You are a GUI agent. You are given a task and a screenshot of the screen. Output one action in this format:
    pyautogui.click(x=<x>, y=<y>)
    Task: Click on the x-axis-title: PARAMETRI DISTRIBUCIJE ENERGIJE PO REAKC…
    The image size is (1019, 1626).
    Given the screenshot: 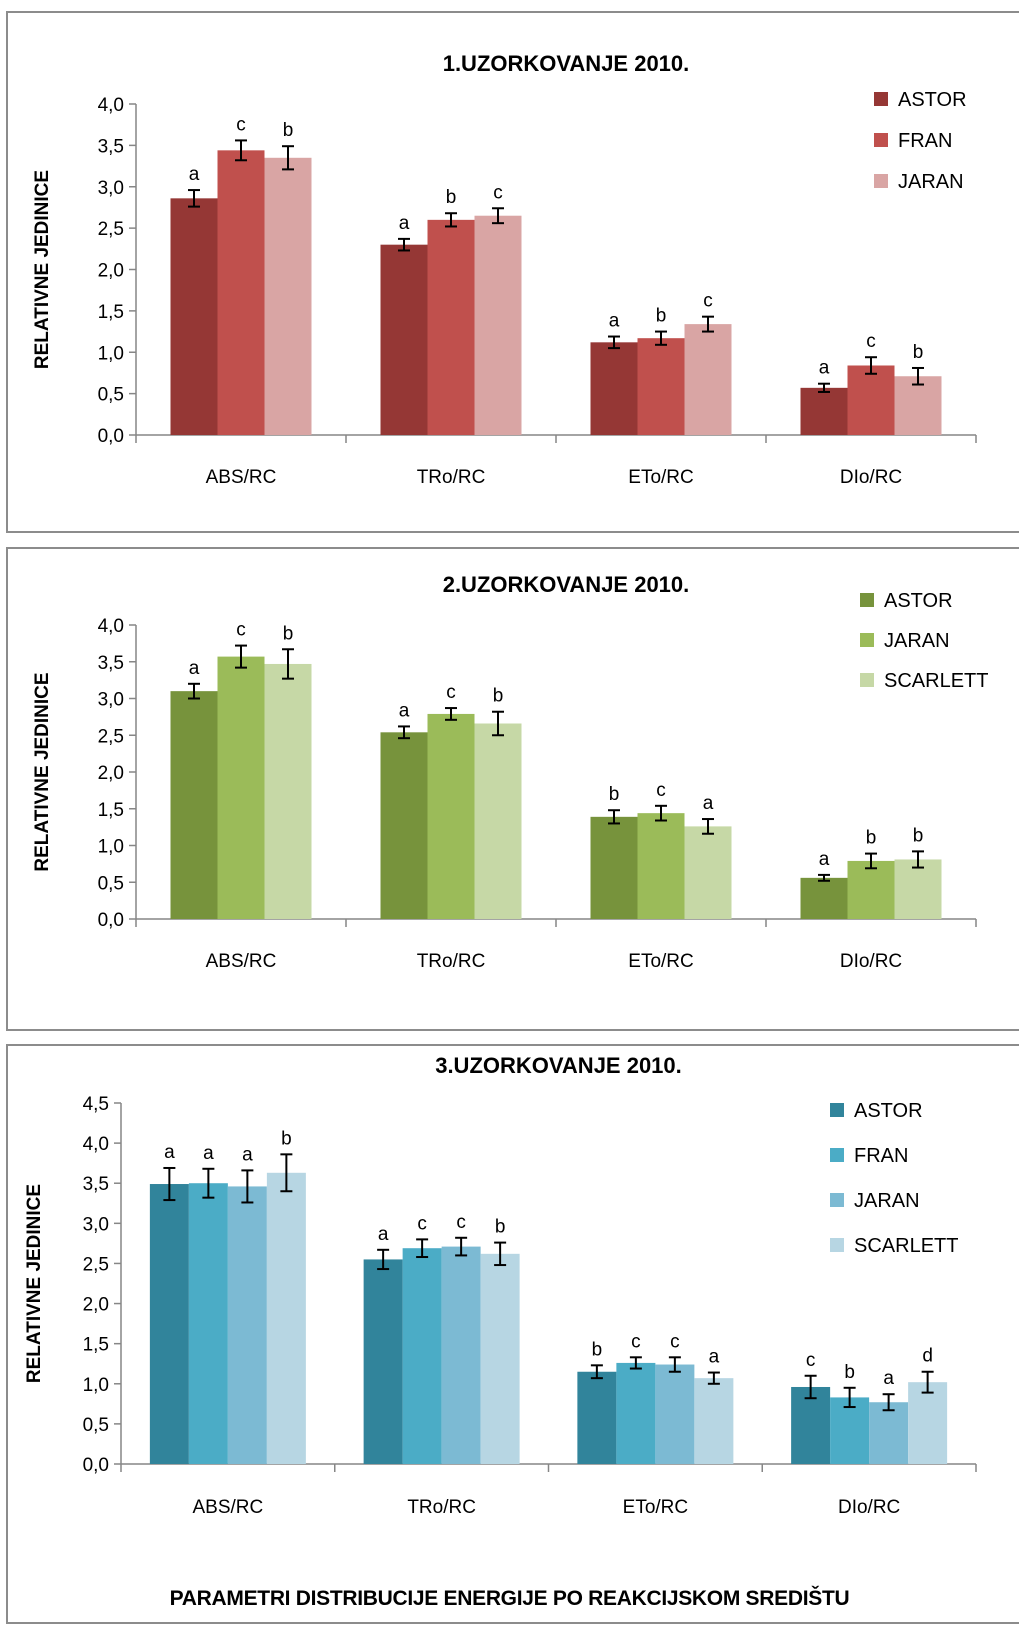 What is the action you would take?
    pyautogui.click(x=509, y=1598)
    